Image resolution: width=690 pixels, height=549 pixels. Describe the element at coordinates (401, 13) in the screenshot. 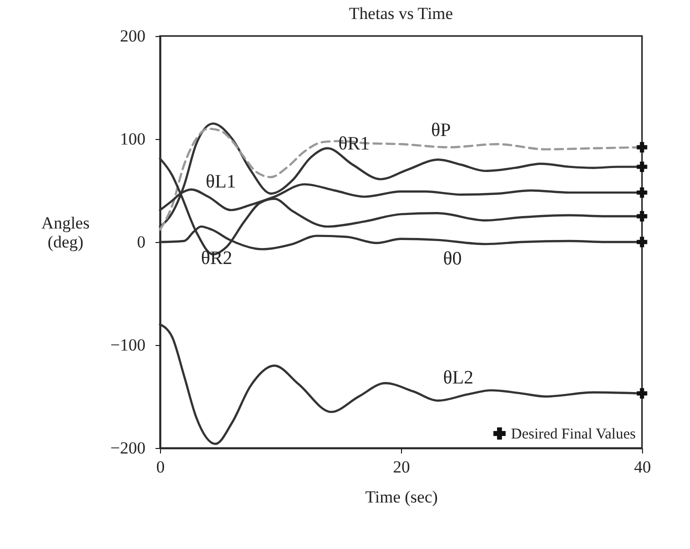

I see `chart-title: Thetas vs Time` at that location.